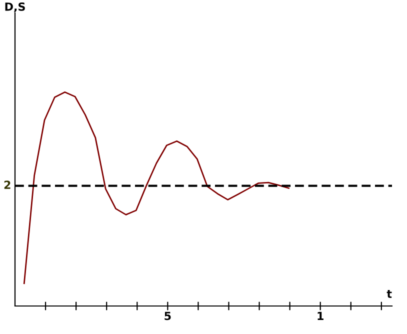 The width and height of the screenshot is (407, 334). Describe the element at coordinates (7, 184) in the screenshot. I see `text: 2` at that location.